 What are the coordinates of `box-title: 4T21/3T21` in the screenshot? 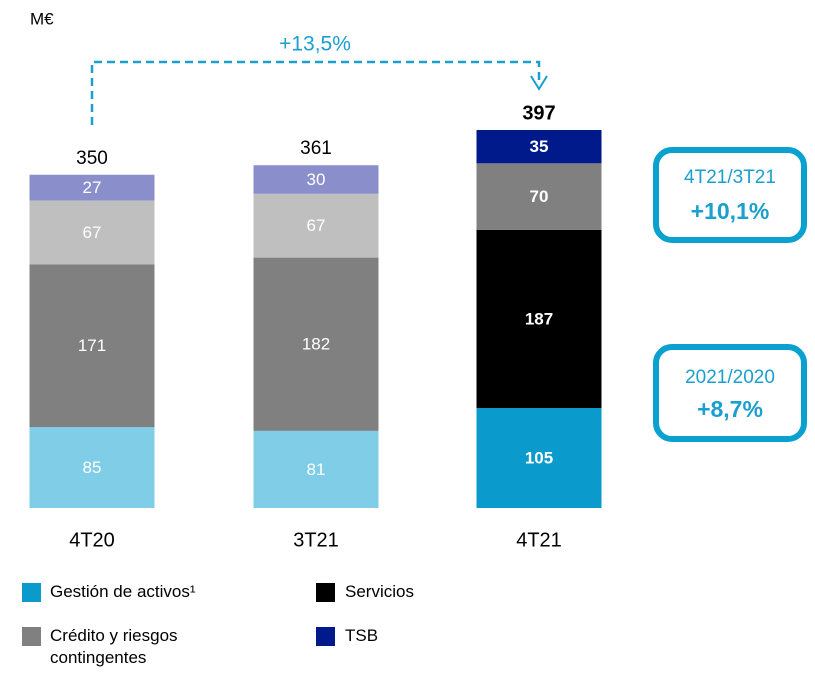 It's located at (730, 177).